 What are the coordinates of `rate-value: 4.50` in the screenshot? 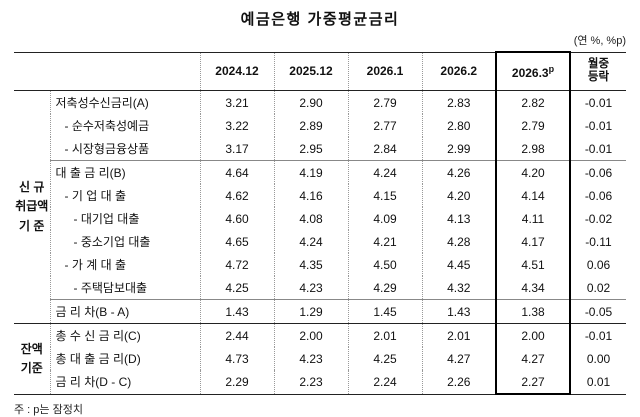 It's located at (384, 264).